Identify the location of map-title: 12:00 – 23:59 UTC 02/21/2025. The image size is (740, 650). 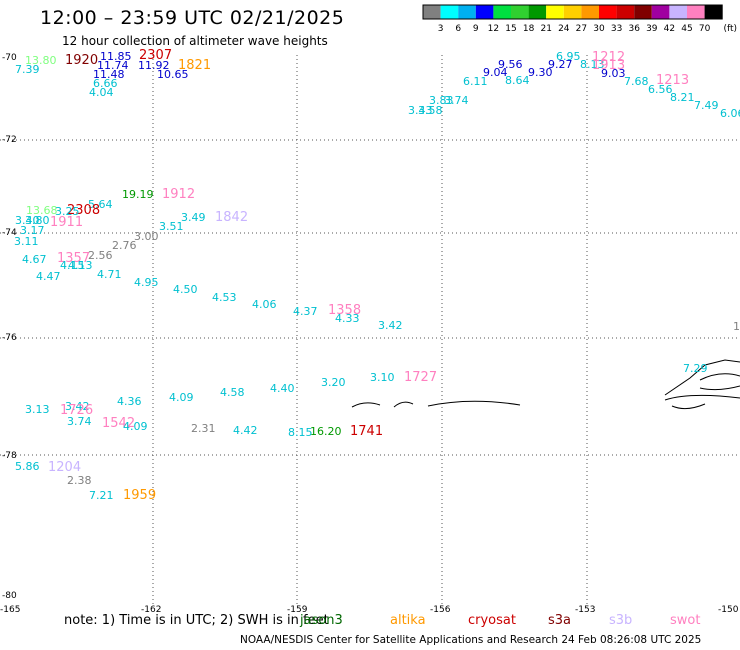
(192, 18).